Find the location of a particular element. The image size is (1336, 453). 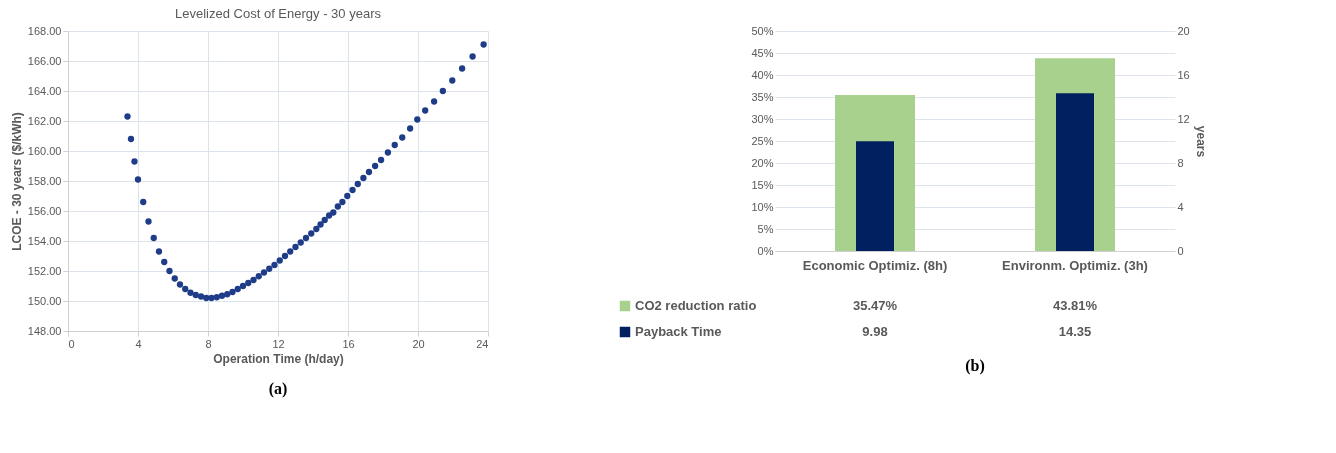

x-tick-label: 4 is located at coordinates (138, 343).